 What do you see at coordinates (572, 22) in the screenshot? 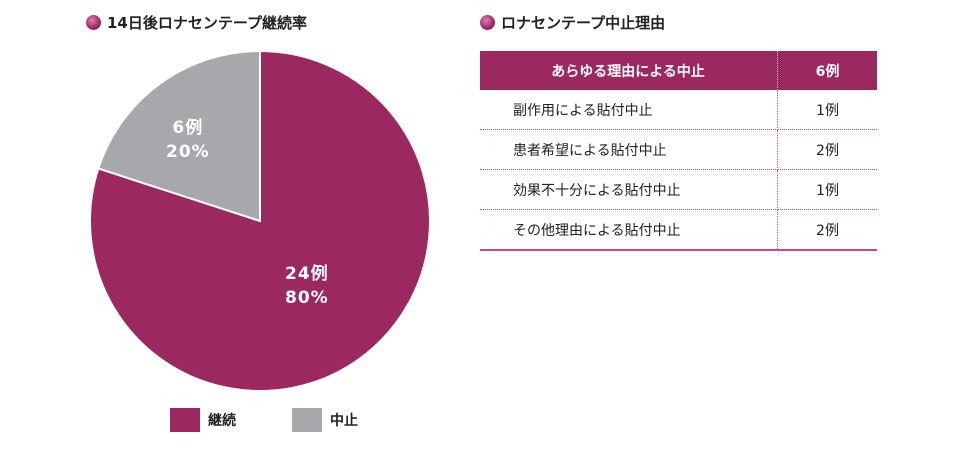
I see `table-title: ロナセンテープ中止理由` at bounding box center [572, 22].